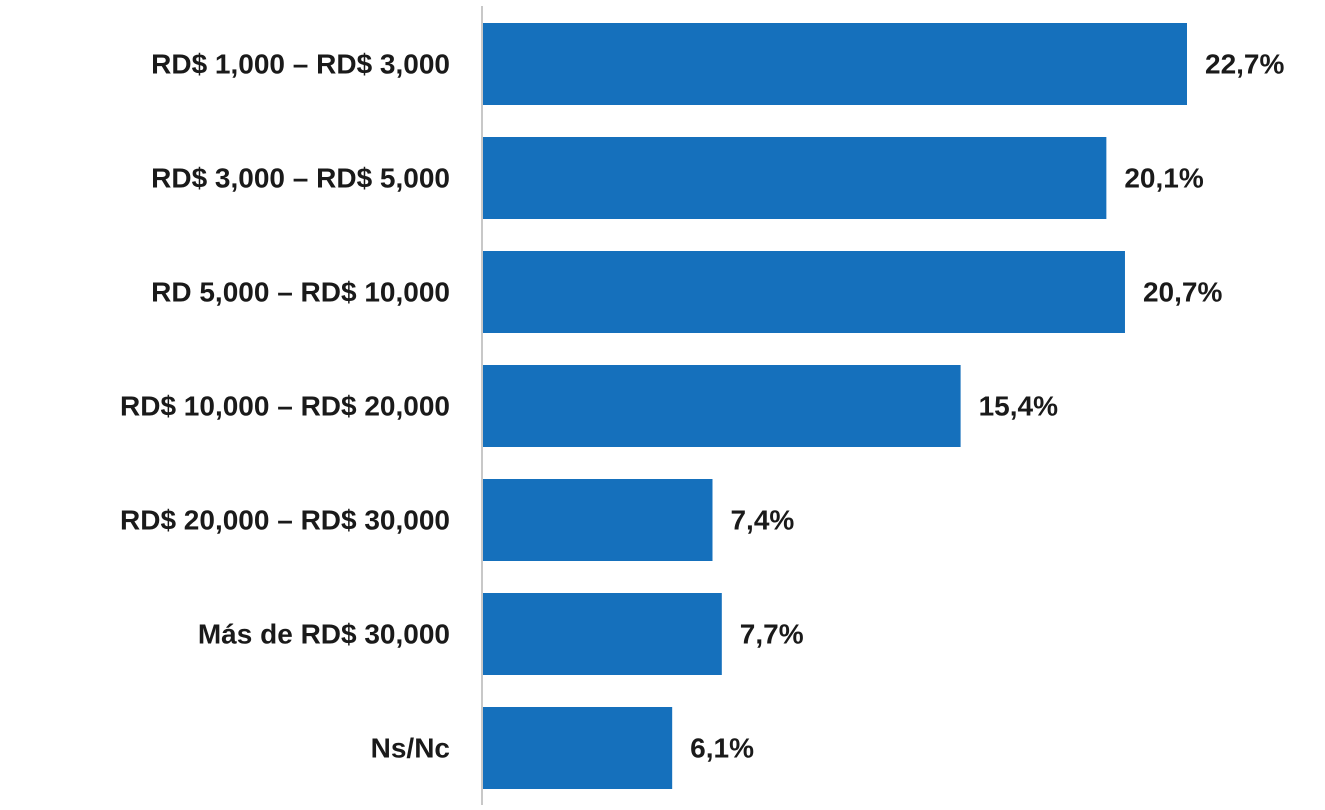  I want to click on category-label: Ns/Nc, so click(410, 748).